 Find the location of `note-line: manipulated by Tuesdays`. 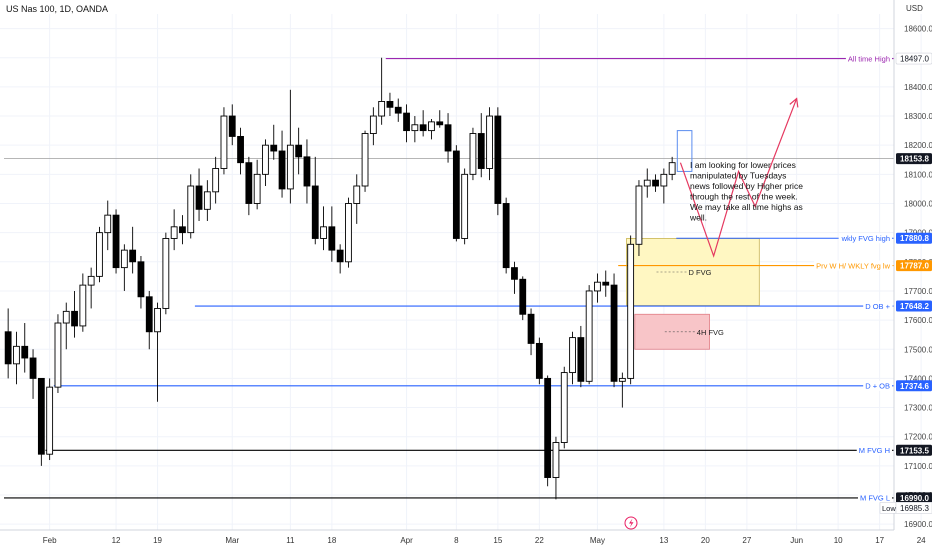

note-line: manipulated by Tuesdays is located at coordinates (738, 176).